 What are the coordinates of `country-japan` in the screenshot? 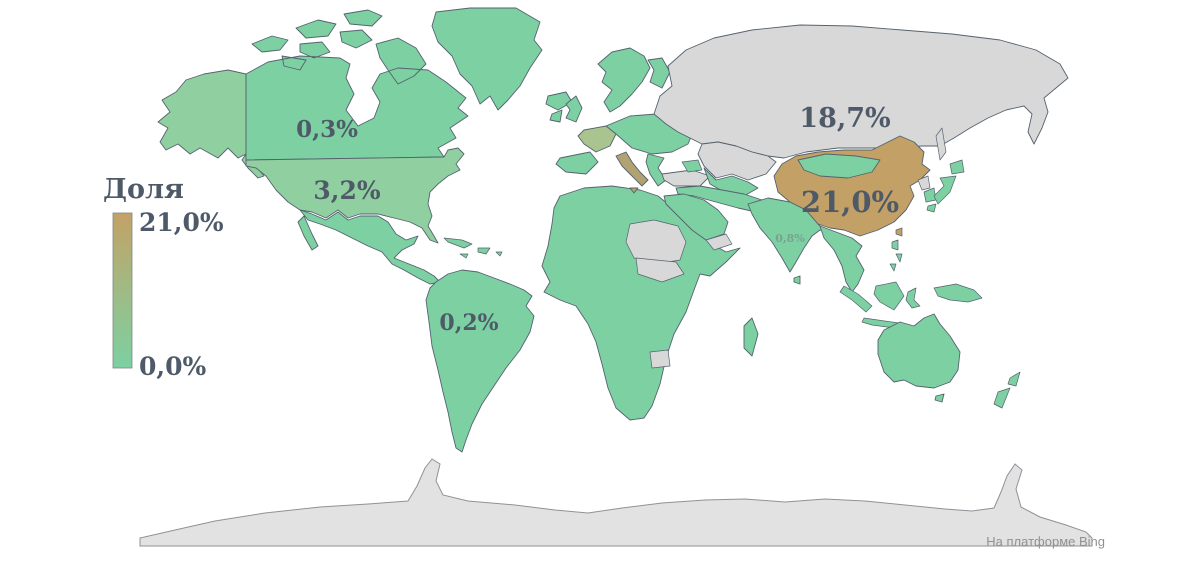 It's located at (945, 186).